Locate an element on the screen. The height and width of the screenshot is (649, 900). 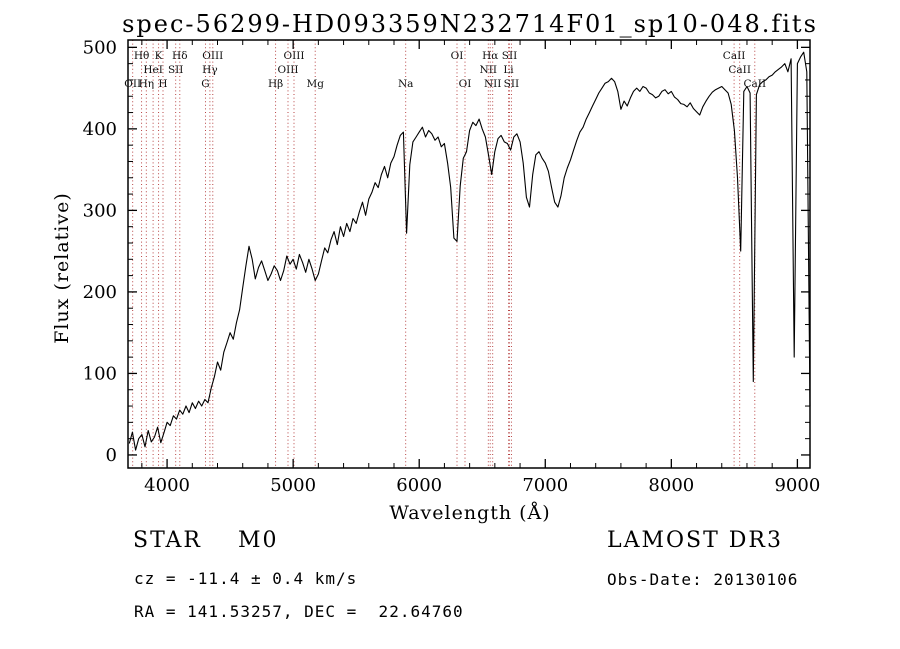
x-tick-label: 5000 is located at coordinates (293, 485).